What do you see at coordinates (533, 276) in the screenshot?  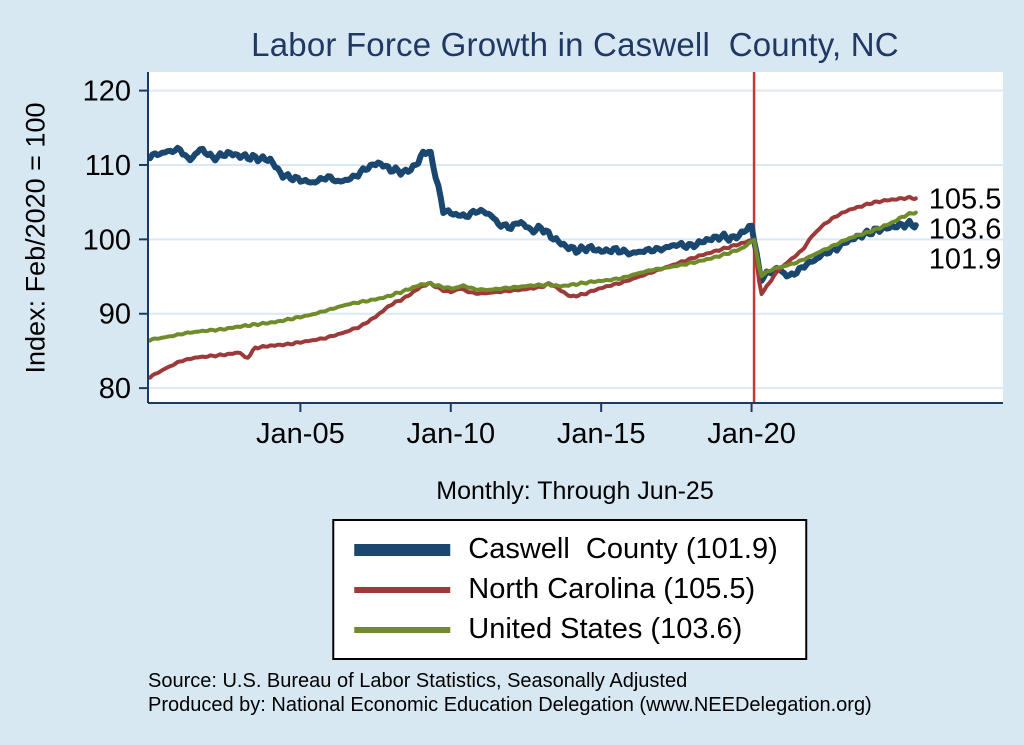 I see `series-line-united-states` at bounding box center [533, 276].